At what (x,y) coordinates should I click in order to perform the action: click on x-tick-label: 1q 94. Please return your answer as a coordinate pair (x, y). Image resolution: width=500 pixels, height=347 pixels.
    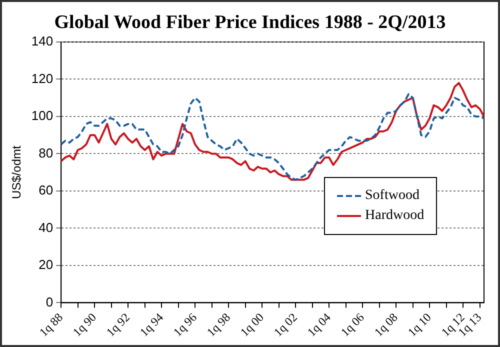
    Looking at the image, I should click on (151, 325).